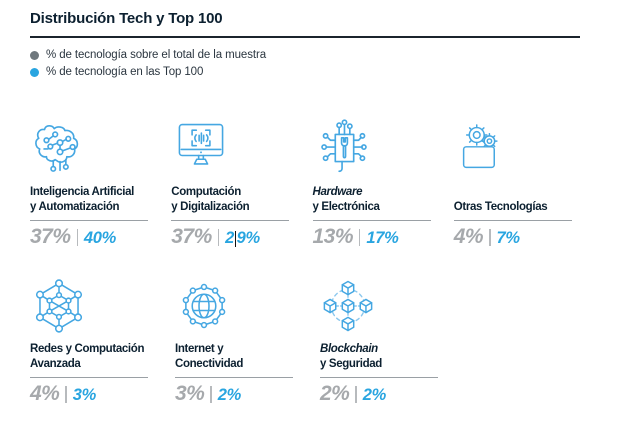 This screenshot has height=421, width=625. I want to click on card-label-line1: Hardware, so click(337, 192).